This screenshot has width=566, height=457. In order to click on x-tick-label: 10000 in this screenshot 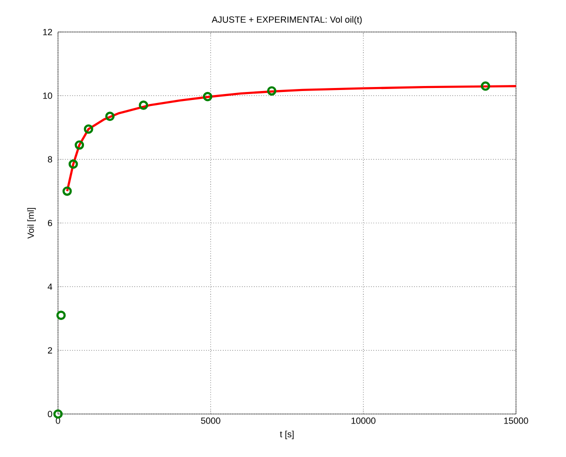, I will do `click(364, 421)`.